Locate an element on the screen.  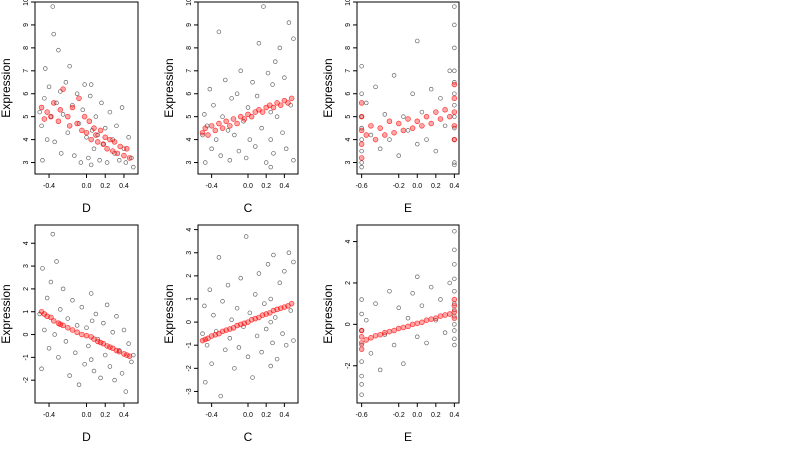
x-axis-label: C is located at coordinates (248, 437).